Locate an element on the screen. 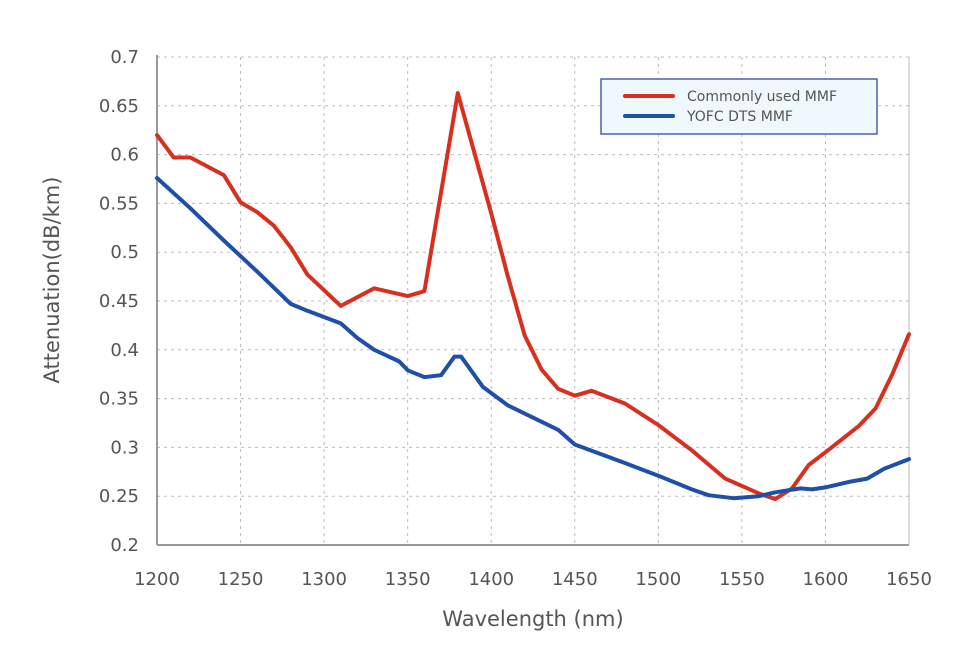 Image resolution: width=958 pixels, height=671 pixels. x-tick-label: 1200 is located at coordinates (157, 579).